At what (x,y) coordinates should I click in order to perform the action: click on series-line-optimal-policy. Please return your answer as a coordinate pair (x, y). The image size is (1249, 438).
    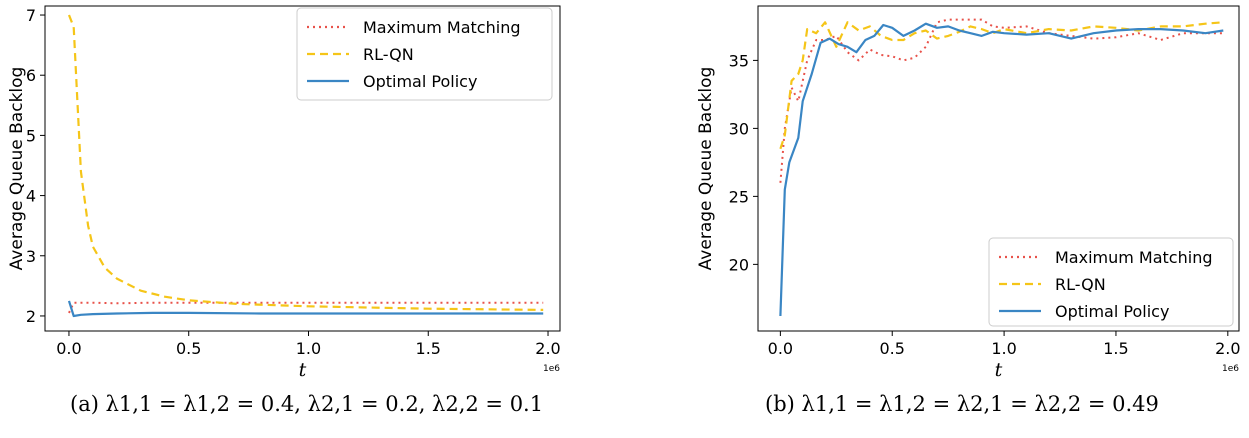
    Looking at the image, I should click on (305, 309).